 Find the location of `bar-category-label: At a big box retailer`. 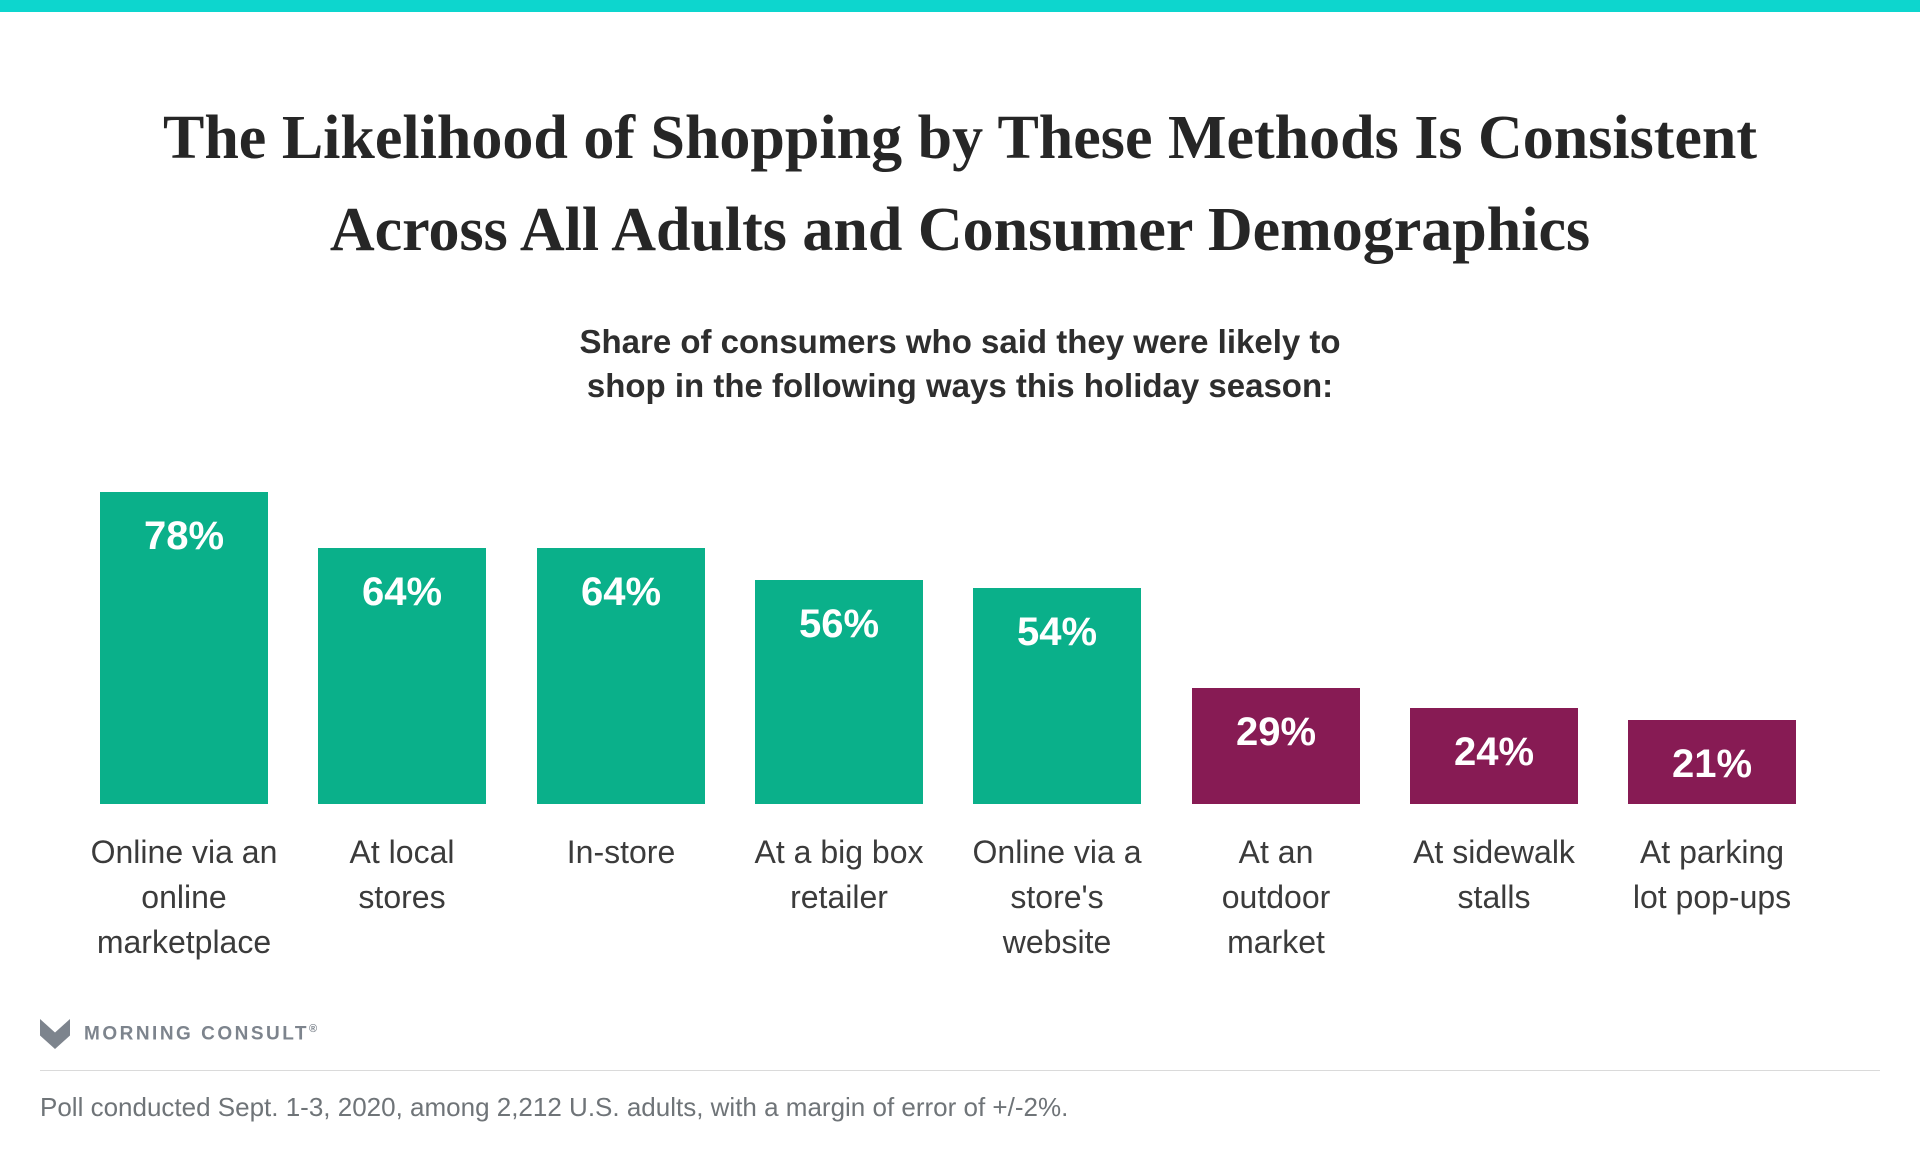

bar-category-label: At a big box retailer is located at coordinates (839, 874).